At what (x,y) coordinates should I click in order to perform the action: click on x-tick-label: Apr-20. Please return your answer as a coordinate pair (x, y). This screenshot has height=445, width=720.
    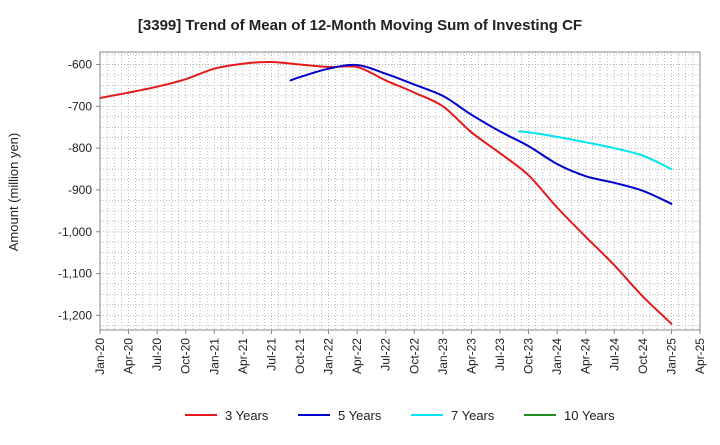
    Looking at the image, I should click on (129, 356).